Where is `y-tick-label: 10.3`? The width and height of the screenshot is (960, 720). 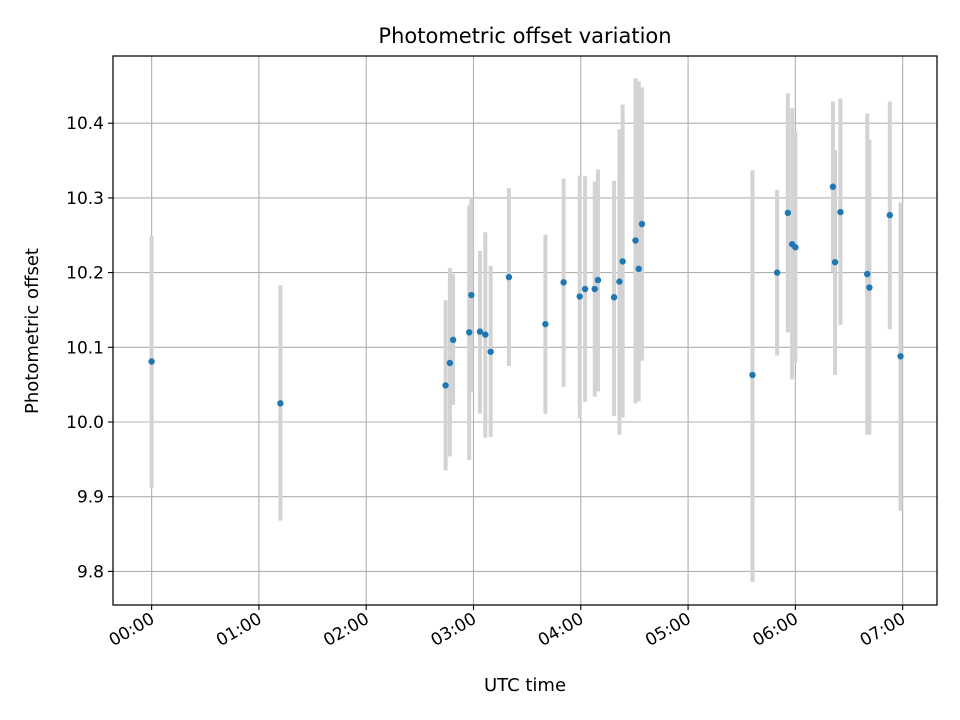 y-tick-label: 10.3 is located at coordinates (85, 199).